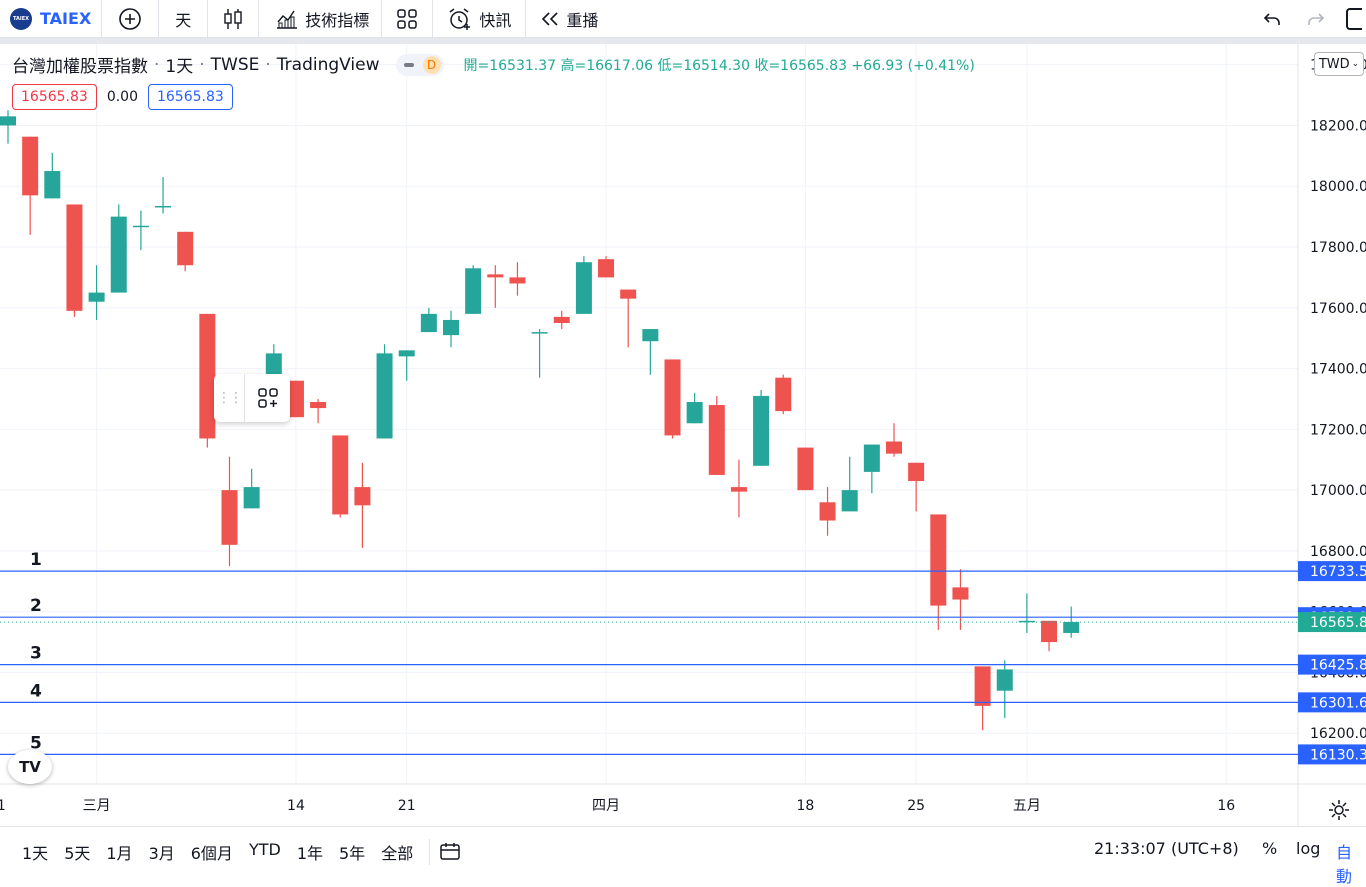 The height and width of the screenshot is (887, 1366). Describe the element at coordinates (119, 853) in the screenshot. I see `range-button: 1月` at that location.